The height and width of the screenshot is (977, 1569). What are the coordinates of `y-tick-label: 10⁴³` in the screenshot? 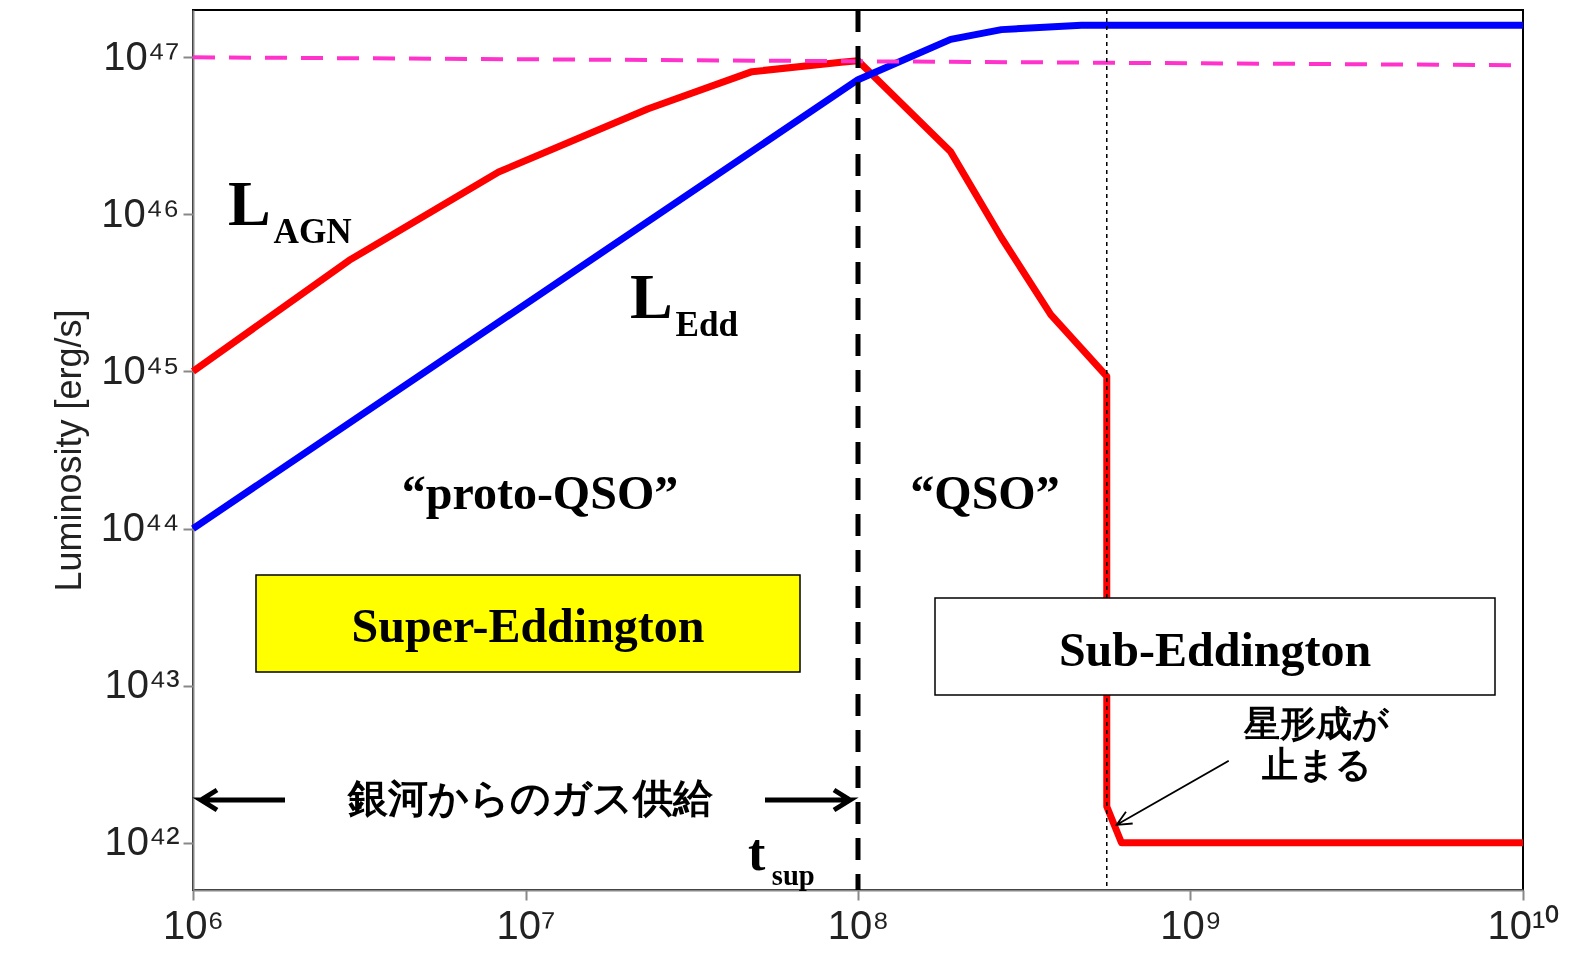 It's located at (142, 684).